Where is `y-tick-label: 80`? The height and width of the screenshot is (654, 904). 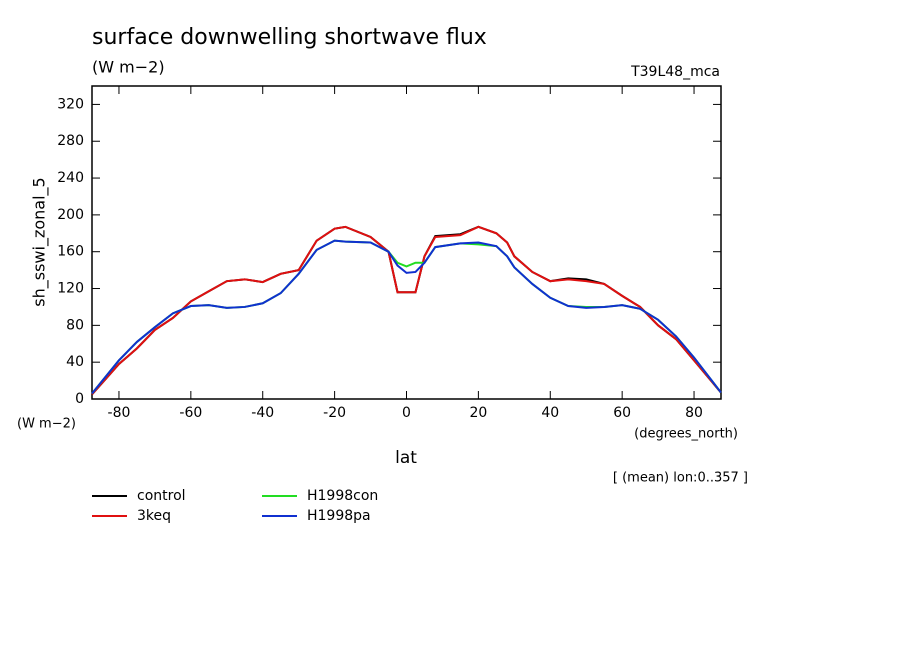
y-tick-label: 80 is located at coordinates (75, 325).